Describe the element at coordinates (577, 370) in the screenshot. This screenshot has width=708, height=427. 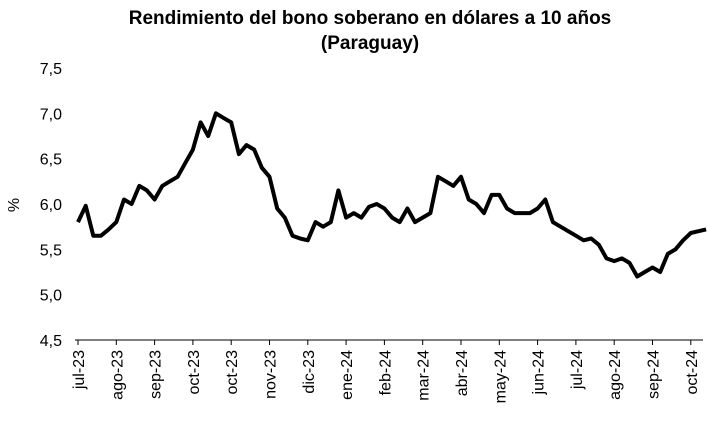
I see `x-tick-label: jul-24` at that location.